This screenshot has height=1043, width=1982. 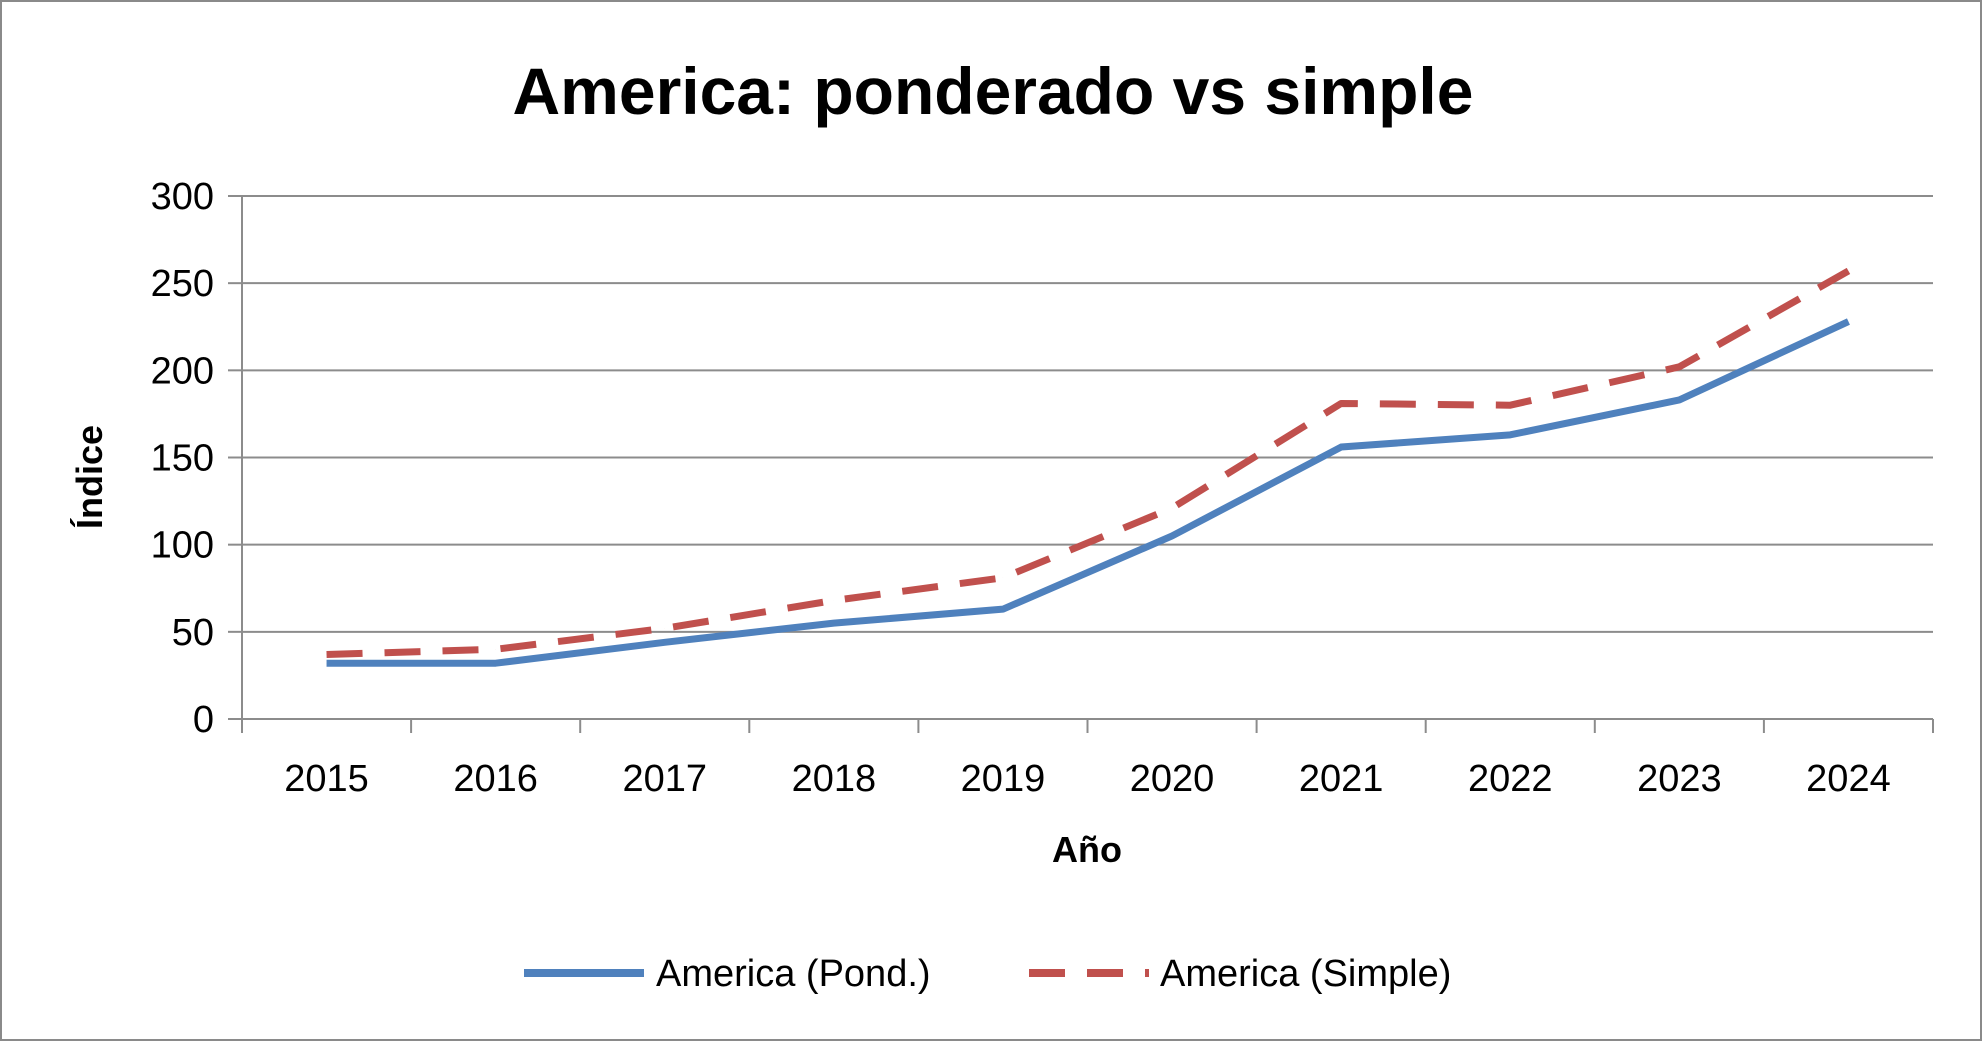 What do you see at coordinates (1341, 779) in the screenshot?
I see `x-tick-label: 2021` at bounding box center [1341, 779].